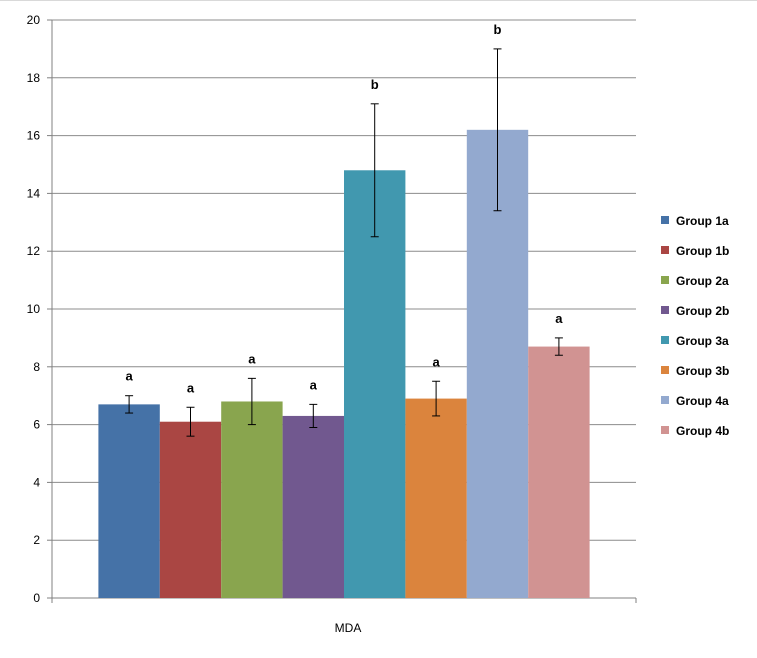 The height and width of the screenshot is (658, 757). I want to click on legend-label: Group 4a, so click(702, 401).